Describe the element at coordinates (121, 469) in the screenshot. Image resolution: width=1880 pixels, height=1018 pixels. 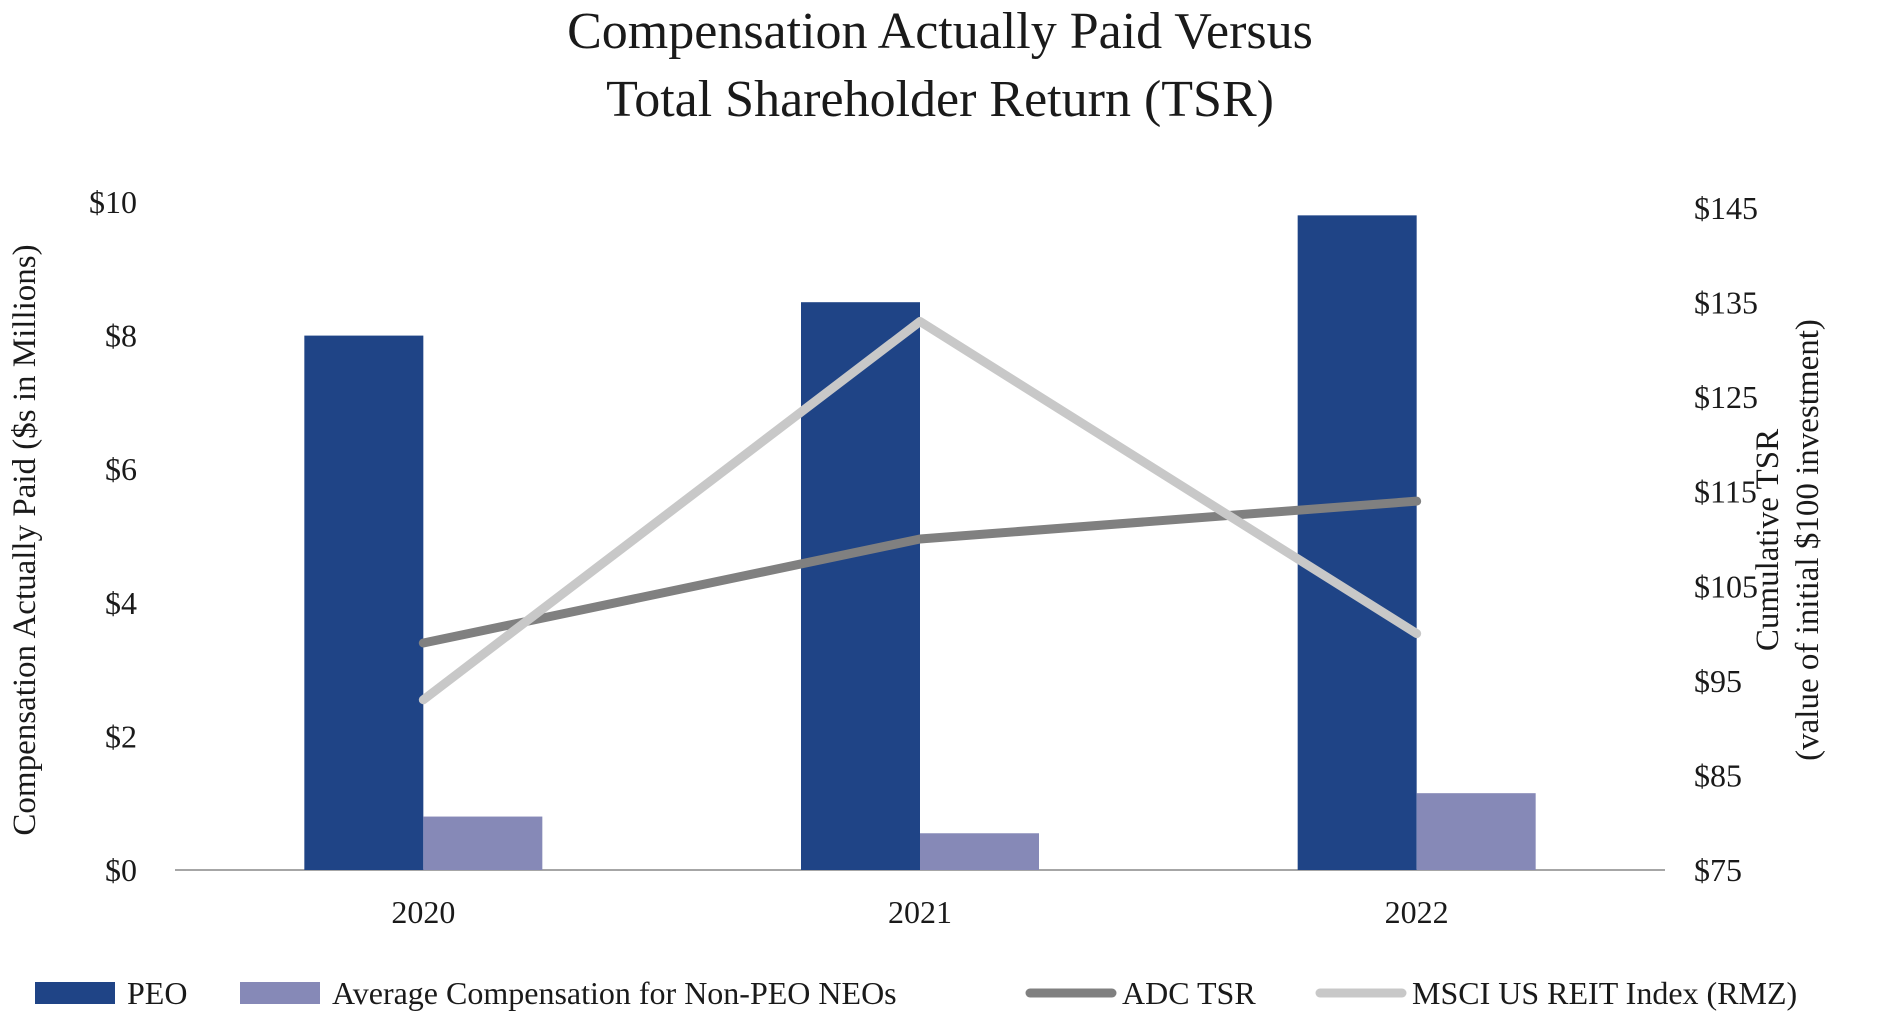
I see `left-tick-label-3: $6` at that location.